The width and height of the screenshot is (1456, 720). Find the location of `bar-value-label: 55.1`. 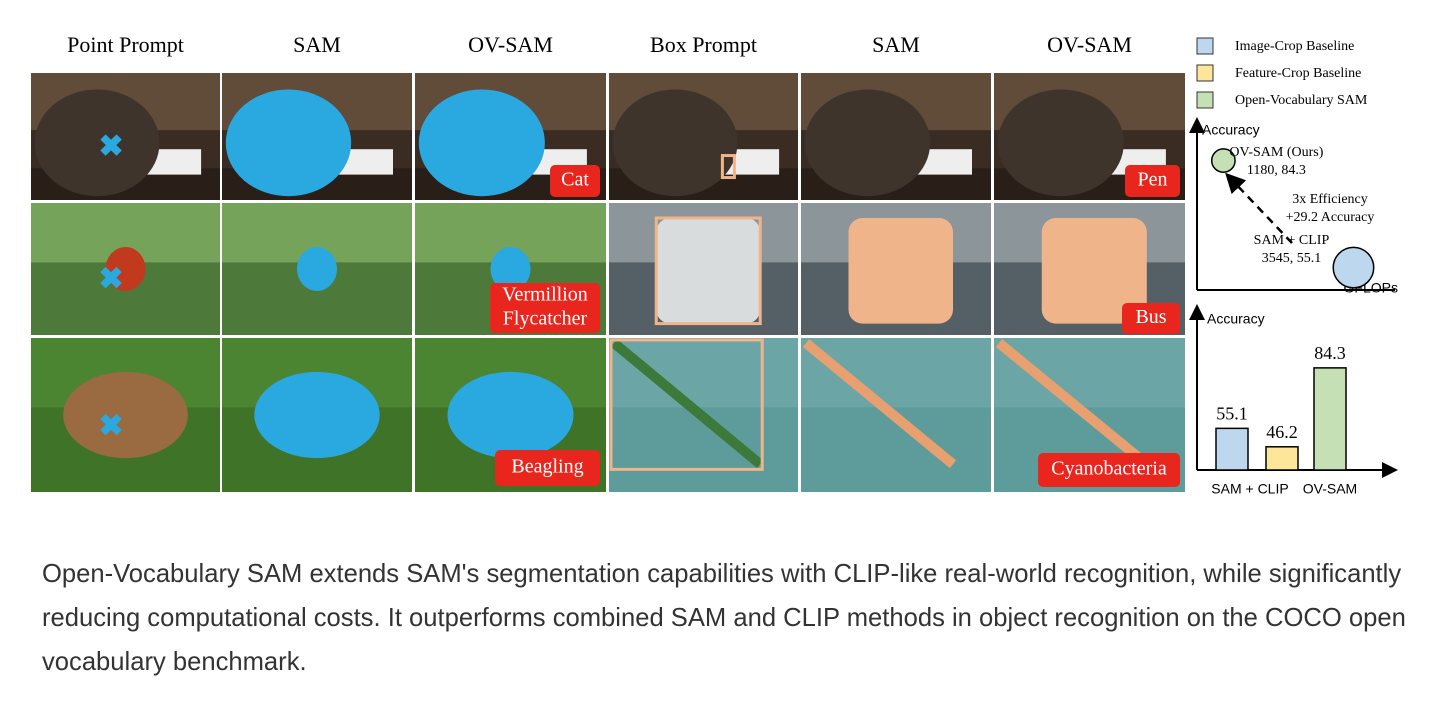

bar-value-label: 55.1 is located at coordinates (1232, 413).